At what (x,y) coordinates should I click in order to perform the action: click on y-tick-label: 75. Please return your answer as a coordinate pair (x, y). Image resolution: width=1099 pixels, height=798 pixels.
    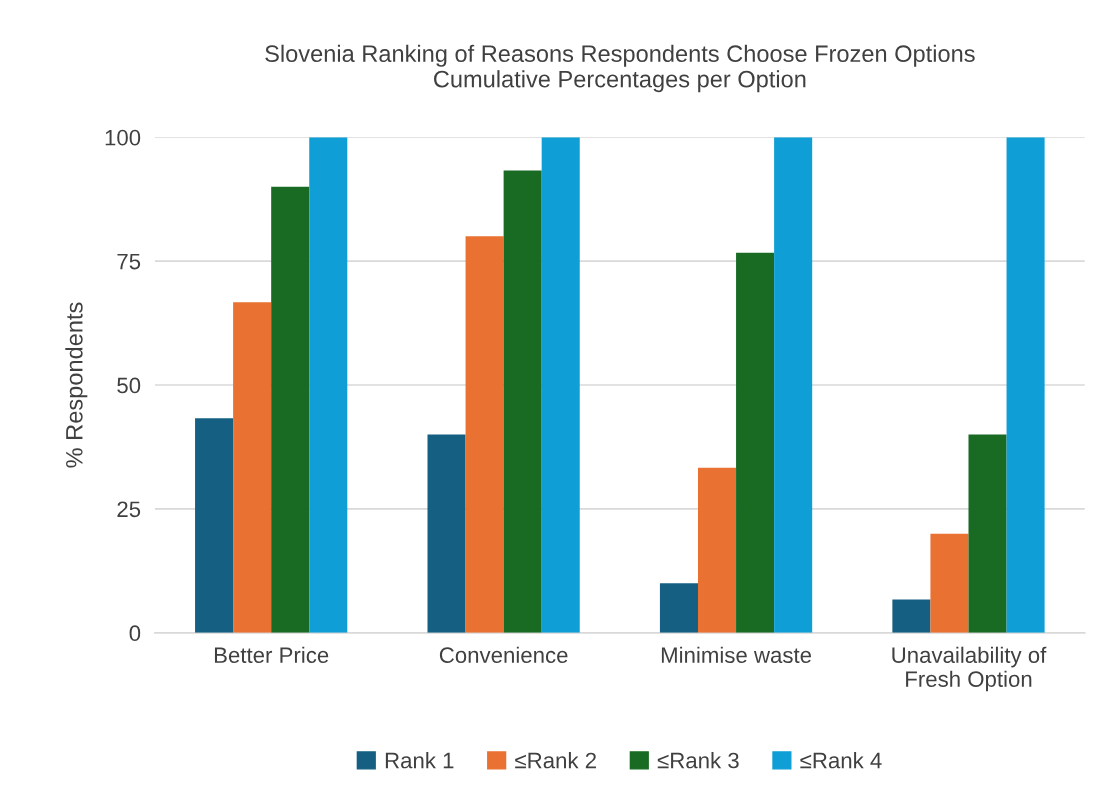
    Looking at the image, I should click on (129, 261).